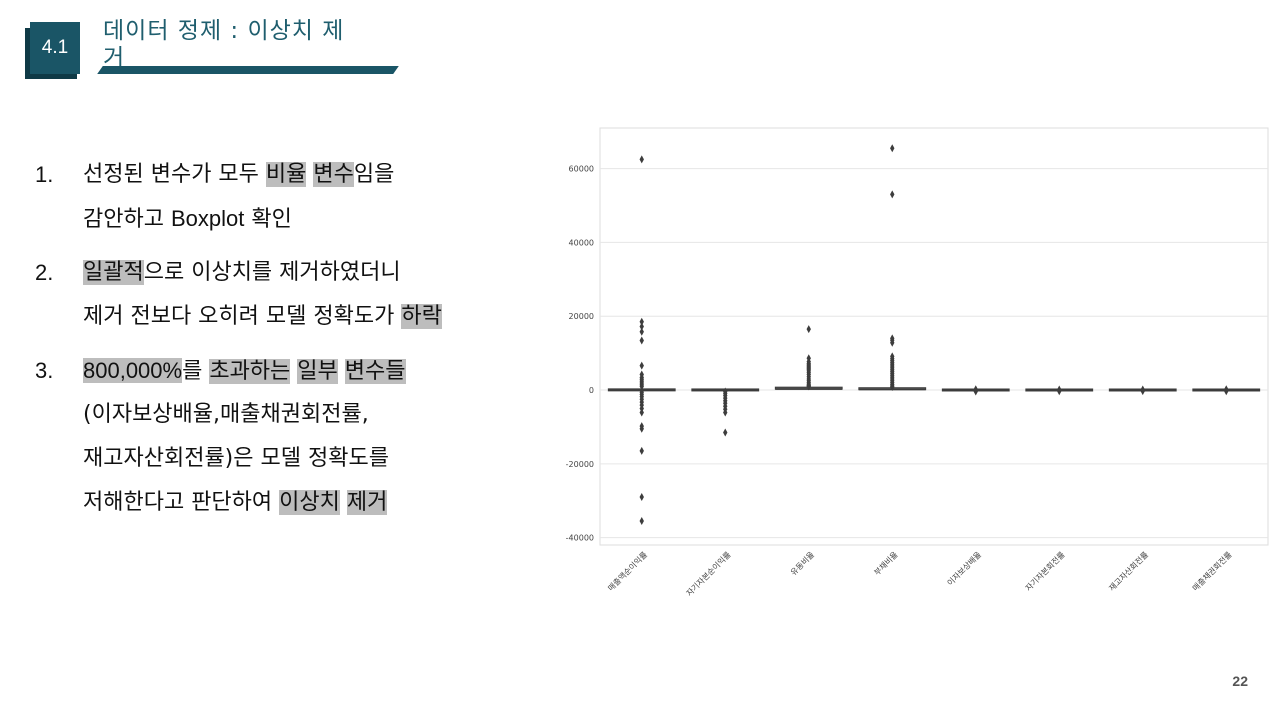  I want to click on bullet-line: 재고자산회전률)은 모델 정확도를, so click(319, 461).